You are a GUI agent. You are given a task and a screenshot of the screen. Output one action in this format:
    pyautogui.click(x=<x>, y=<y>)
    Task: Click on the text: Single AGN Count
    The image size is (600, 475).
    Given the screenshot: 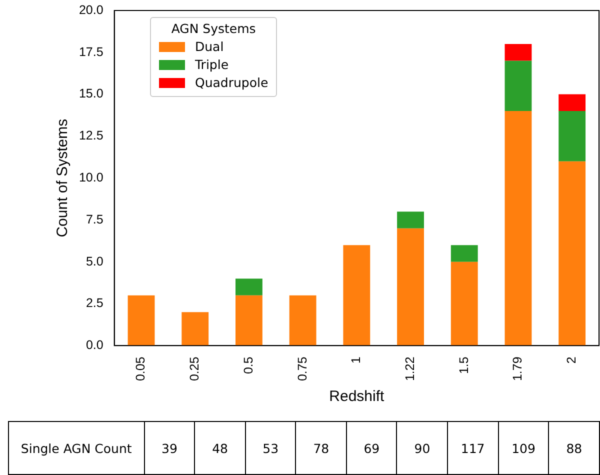 What is the action you would take?
    pyautogui.click(x=76, y=448)
    